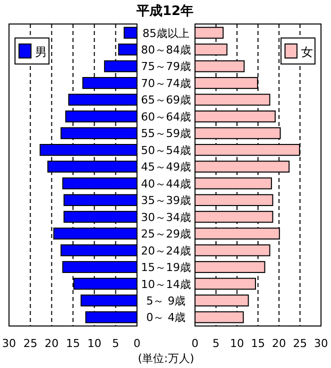 The width and height of the screenshot is (331, 368). Describe the element at coordinates (166, 301) in the screenshot. I see `y-tick-label: 5～ 9歳` at that location.